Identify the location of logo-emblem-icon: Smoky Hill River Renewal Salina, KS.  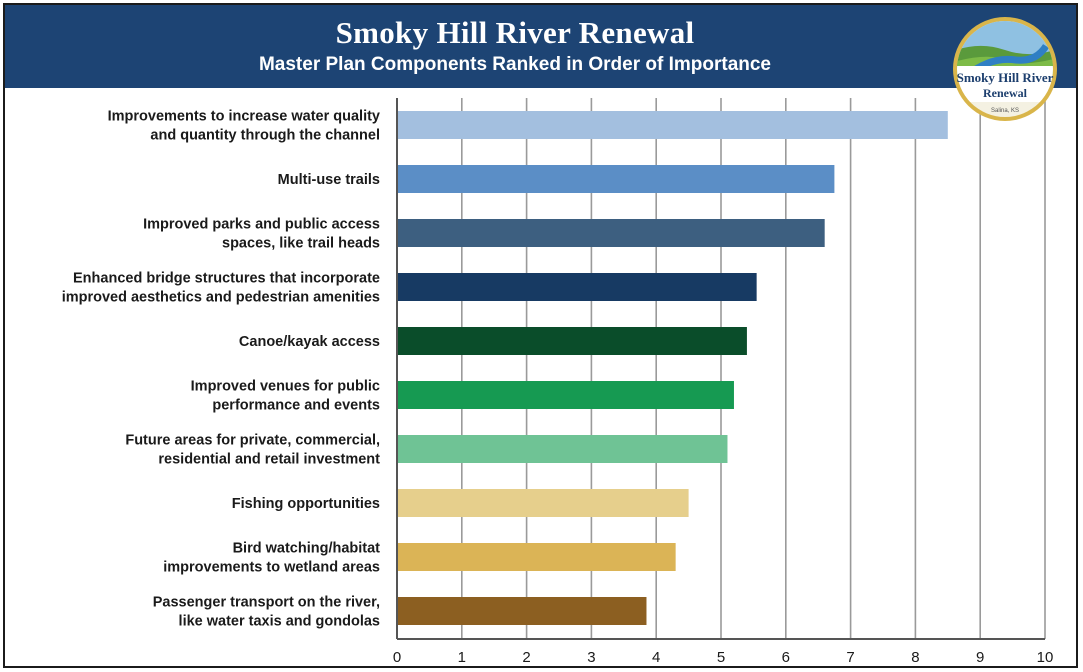
(1005, 69).